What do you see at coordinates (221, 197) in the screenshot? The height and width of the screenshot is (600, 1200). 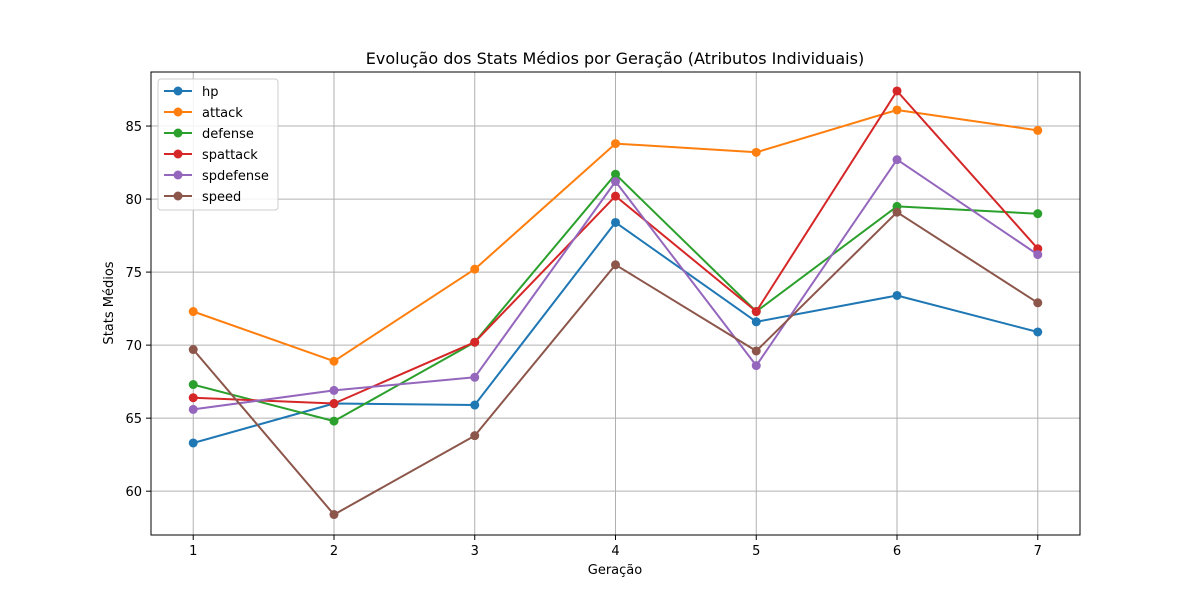 I see `legend-label: speed` at bounding box center [221, 197].